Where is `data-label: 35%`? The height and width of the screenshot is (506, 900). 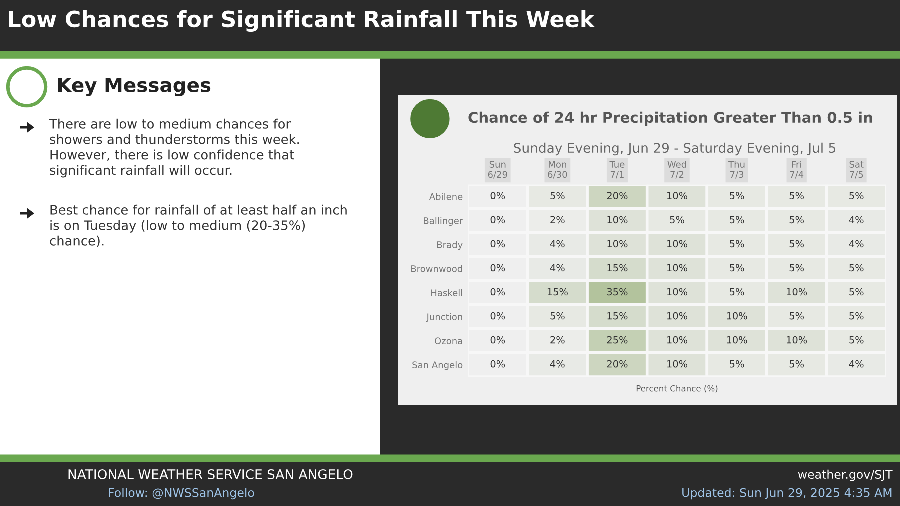
data-label: 35% is located at coordinates (617, 292).